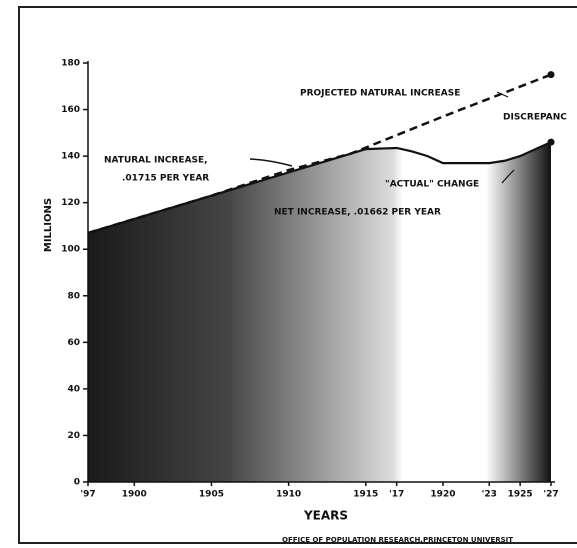 Image resolution: width=577 pixels, height=548 pixels. What do you see at coordinates (520, 495) in the screenshot?
I see `x-tick-label: 1925` at bounding box center [520, 495].